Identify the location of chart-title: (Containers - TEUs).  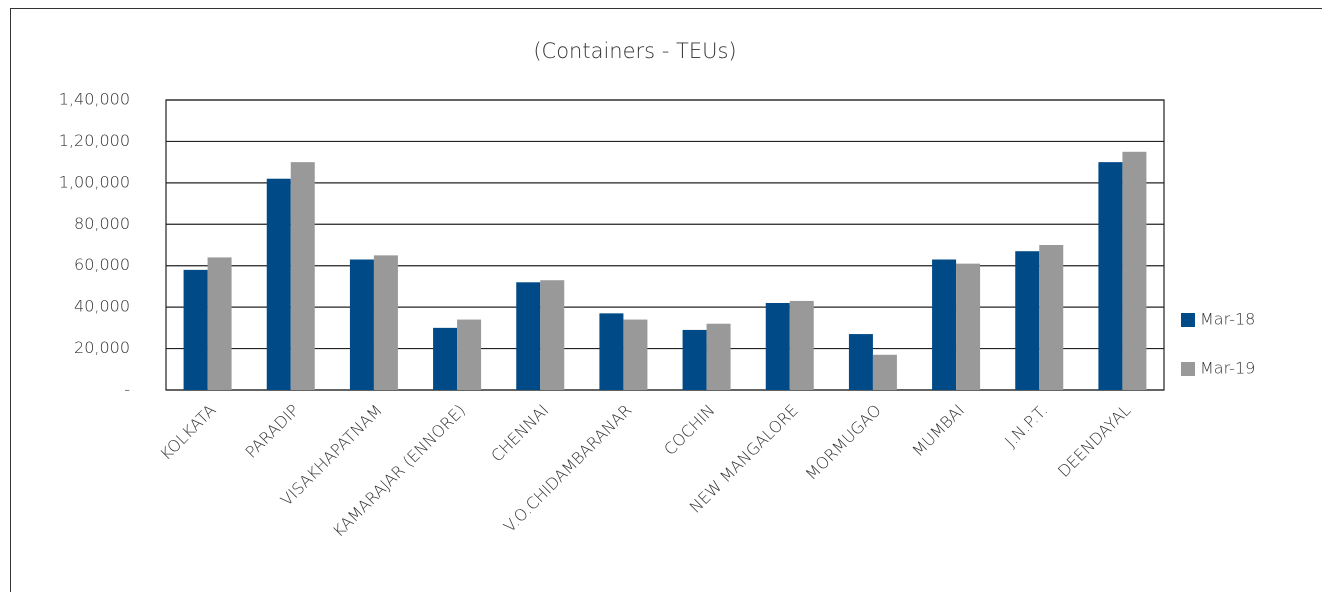
(634, 51).